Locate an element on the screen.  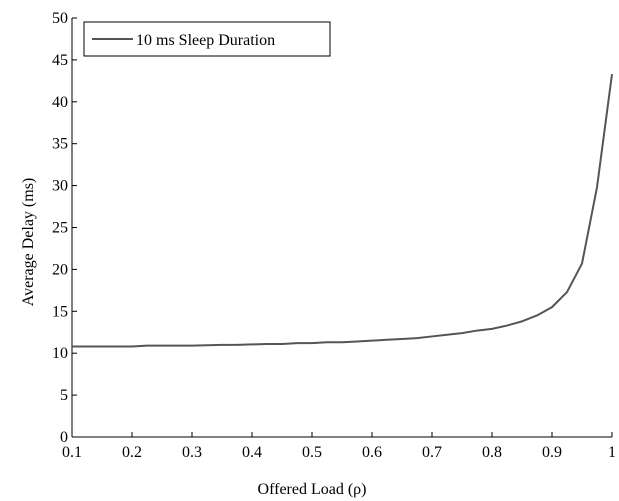
y-tick-label: 45 is located at coordinates (60, 60).